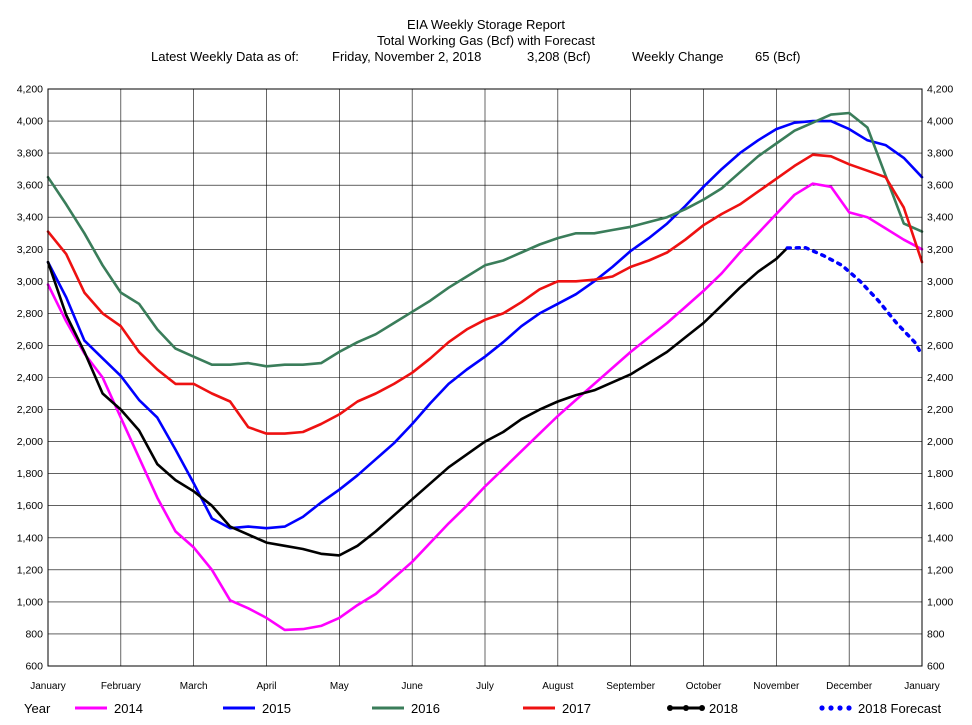 The height and width of the screenshot is (725, 972). What do you see at coordinates (121, 686) in the screenshot?
I see `x-tick-label: February` at bounding box center [121, 686].